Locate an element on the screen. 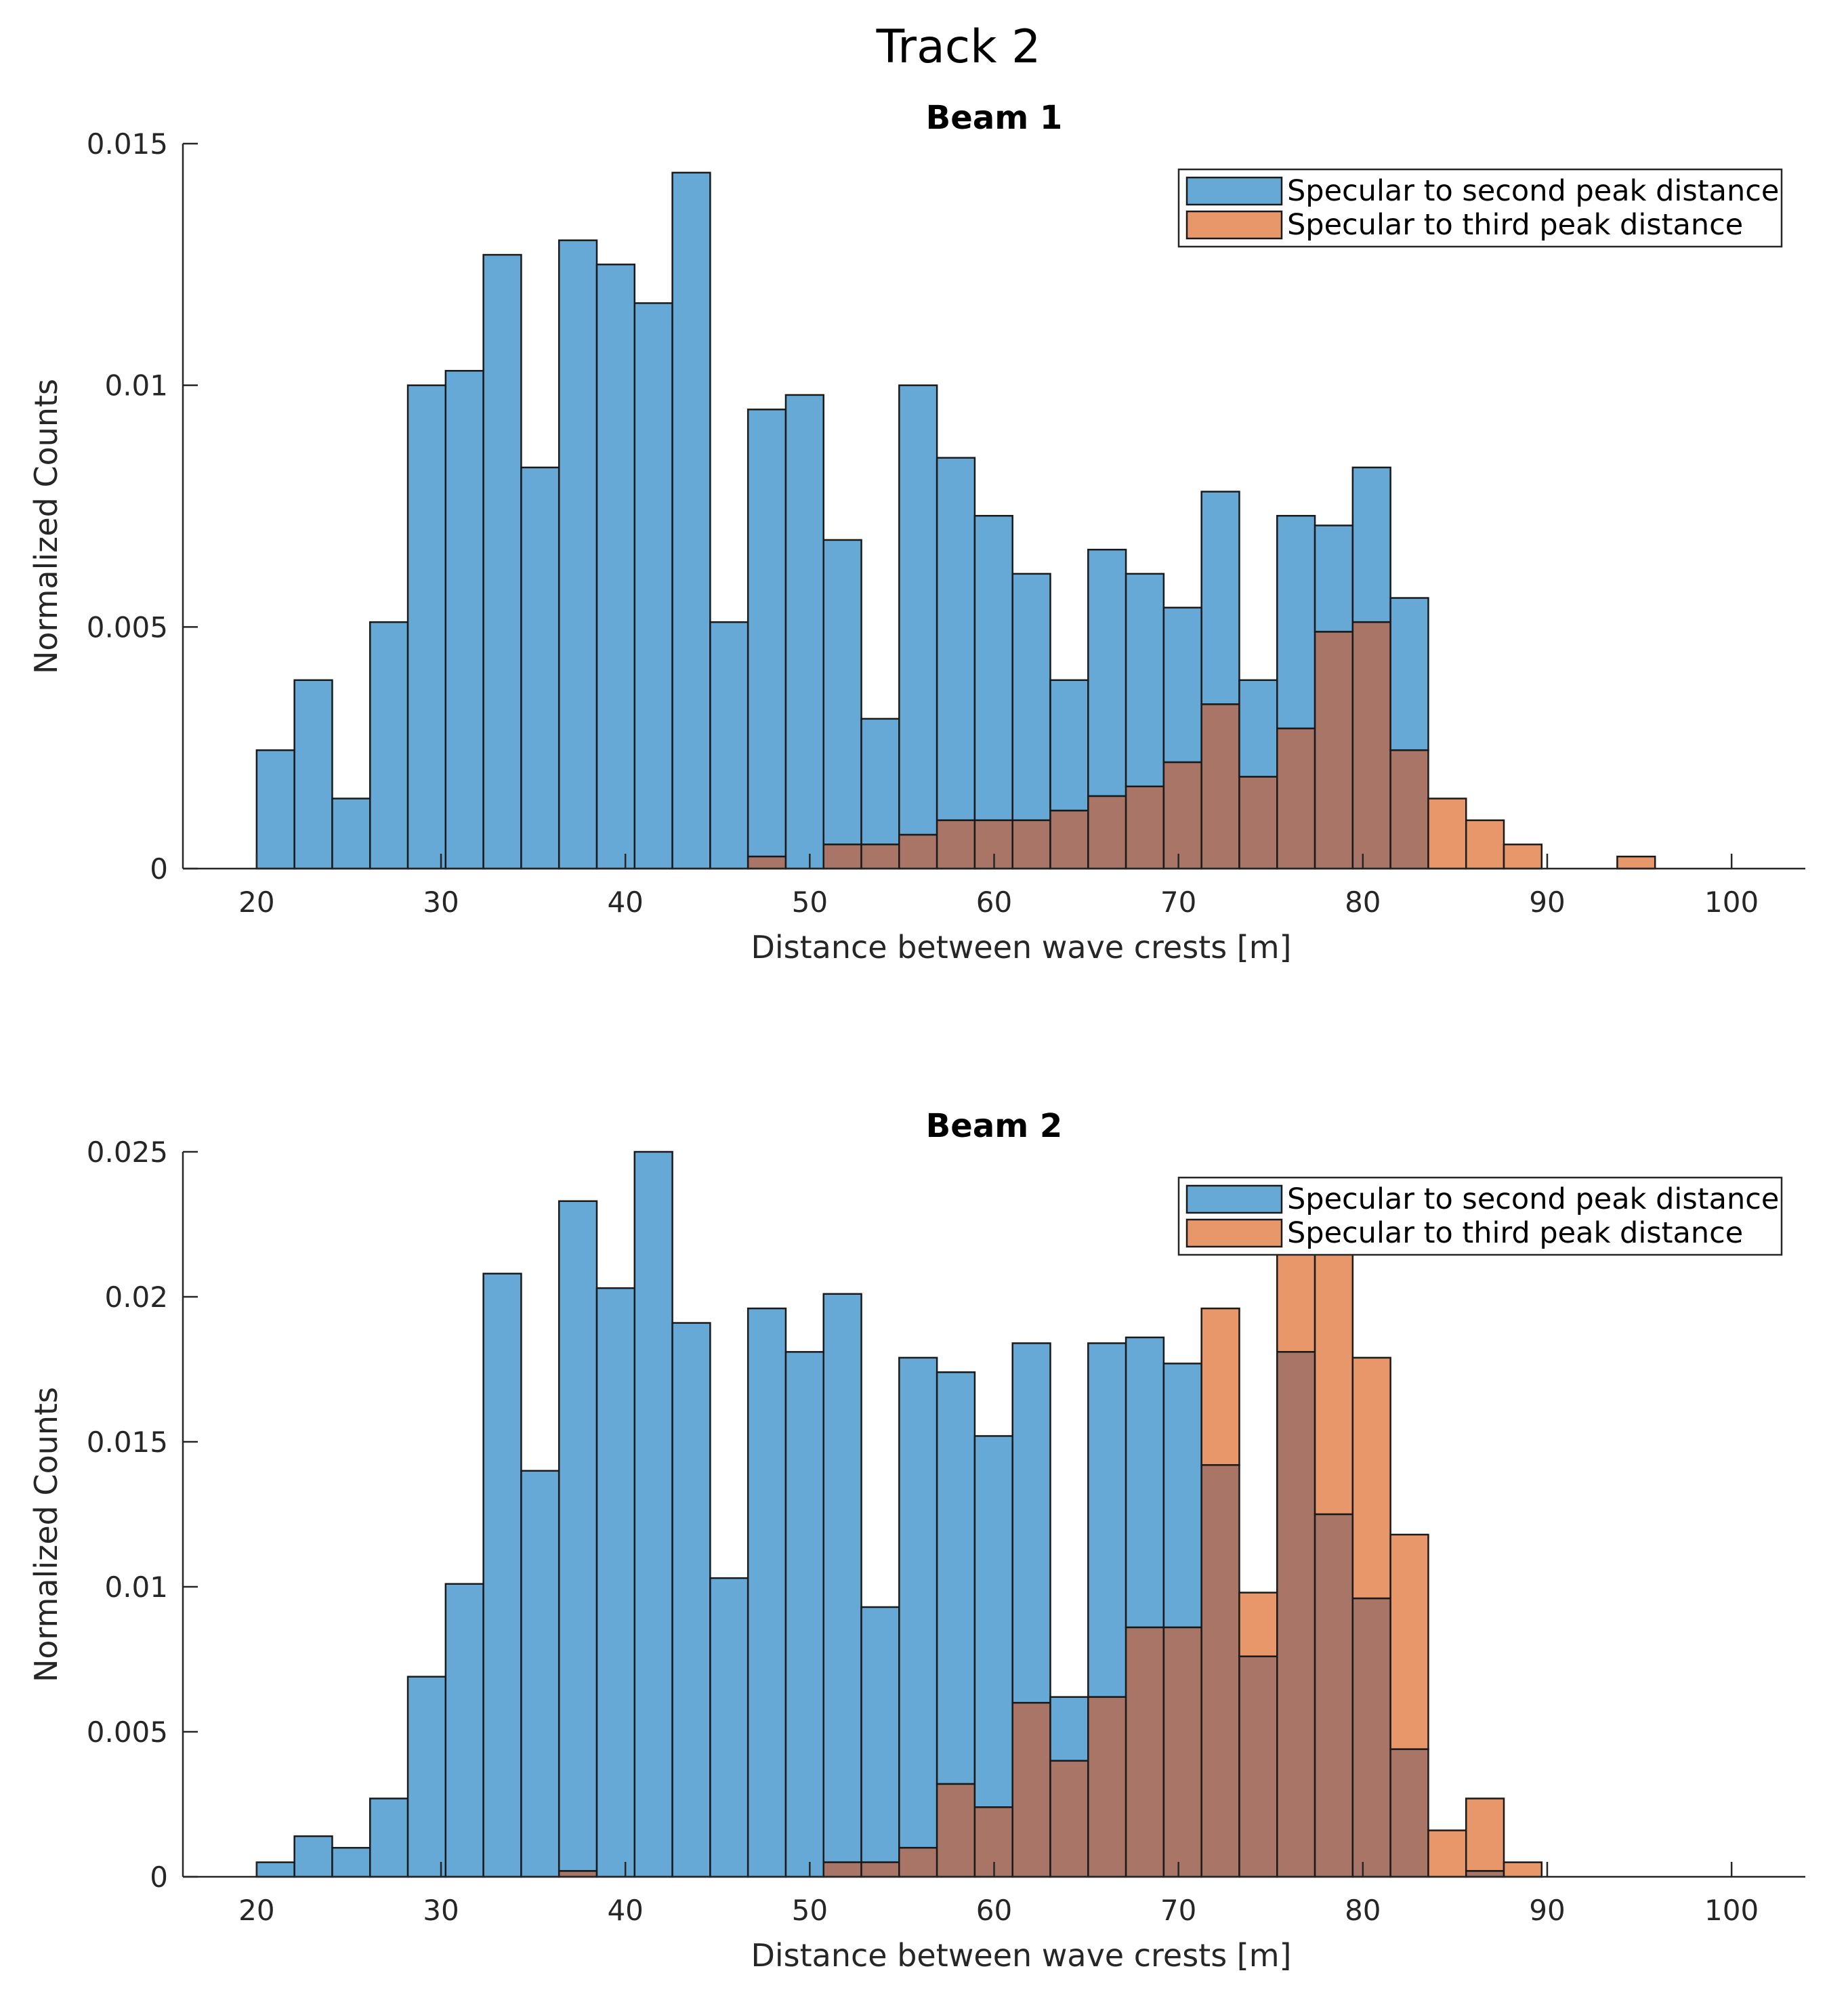 The height and width of the screenshot is (2015, 1848). legend-swatch-second-peak is located at coordinates (1234, 191).